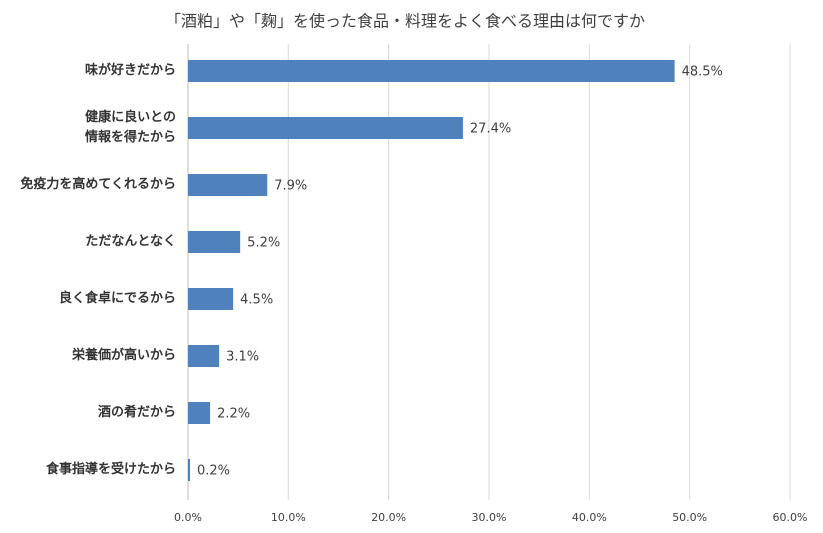 The width and height of the screenshot is (823, 533). What do you see at coordinates (490, 129) in the screenshot?
I see `value-label: 27.4%` at bounding box center [490, 129].